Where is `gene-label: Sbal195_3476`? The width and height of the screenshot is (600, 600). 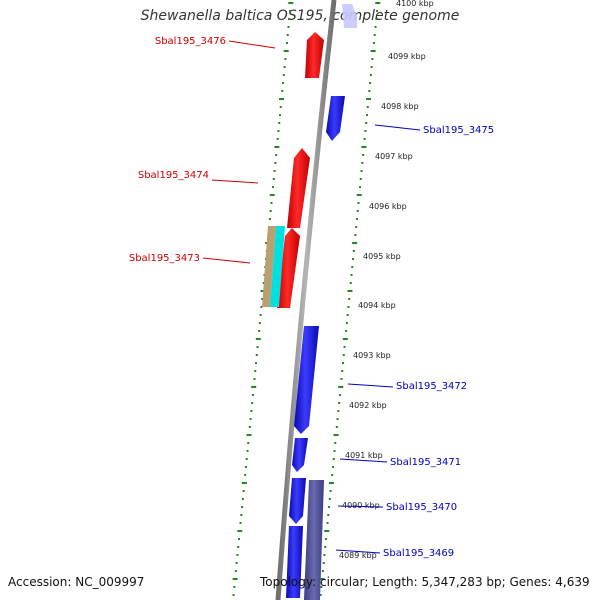 gene-label: Sbal195_3476 is located at coordinates (190, 41).